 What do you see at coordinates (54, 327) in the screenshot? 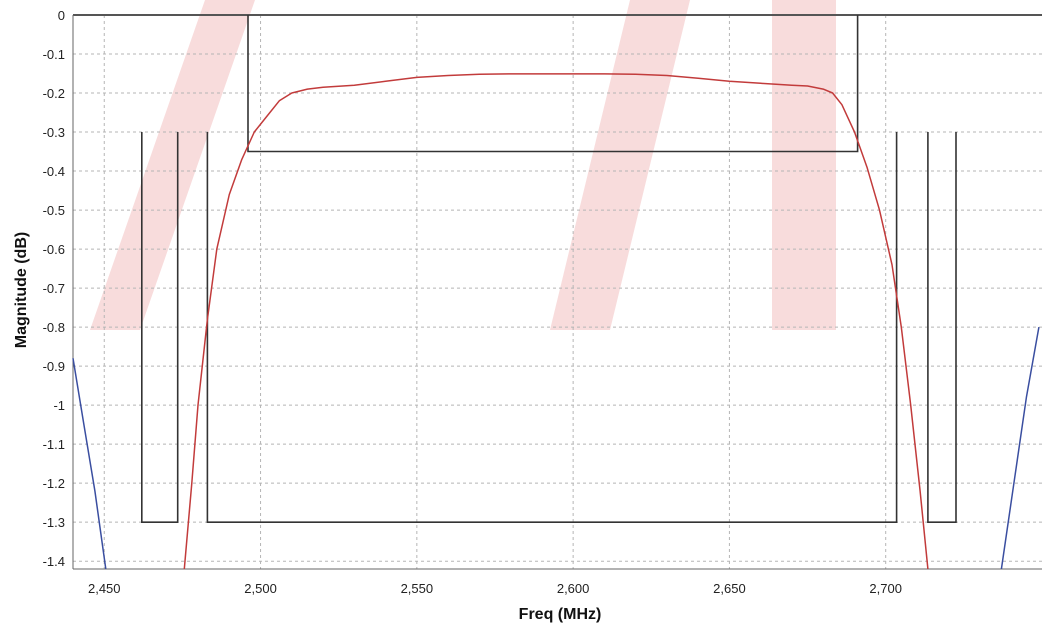
I see `y-tick-label: -0.8` at bounding box center [54, 327].